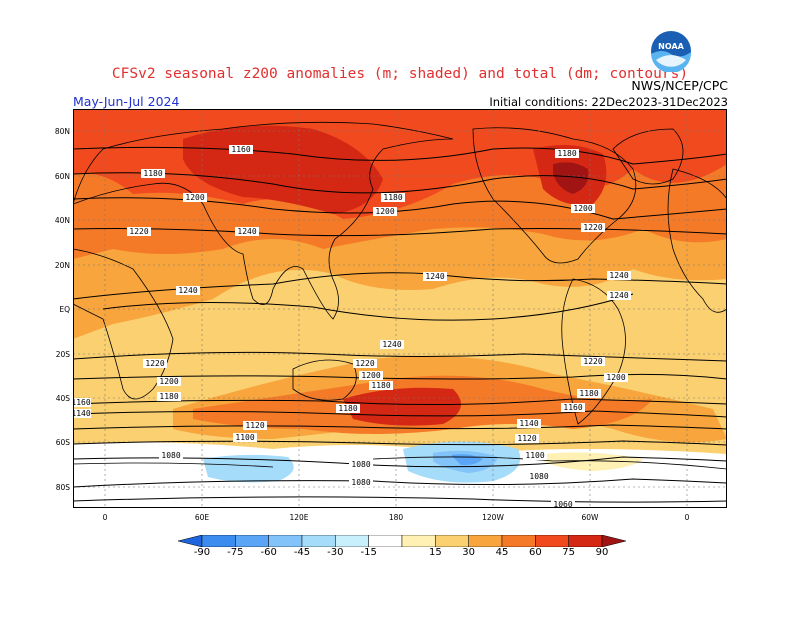 This screenshot has width=800, height=618. Describe the element at coordinates (571, 178) in the screenshot. I see `shade-maroon-canada` at that location.